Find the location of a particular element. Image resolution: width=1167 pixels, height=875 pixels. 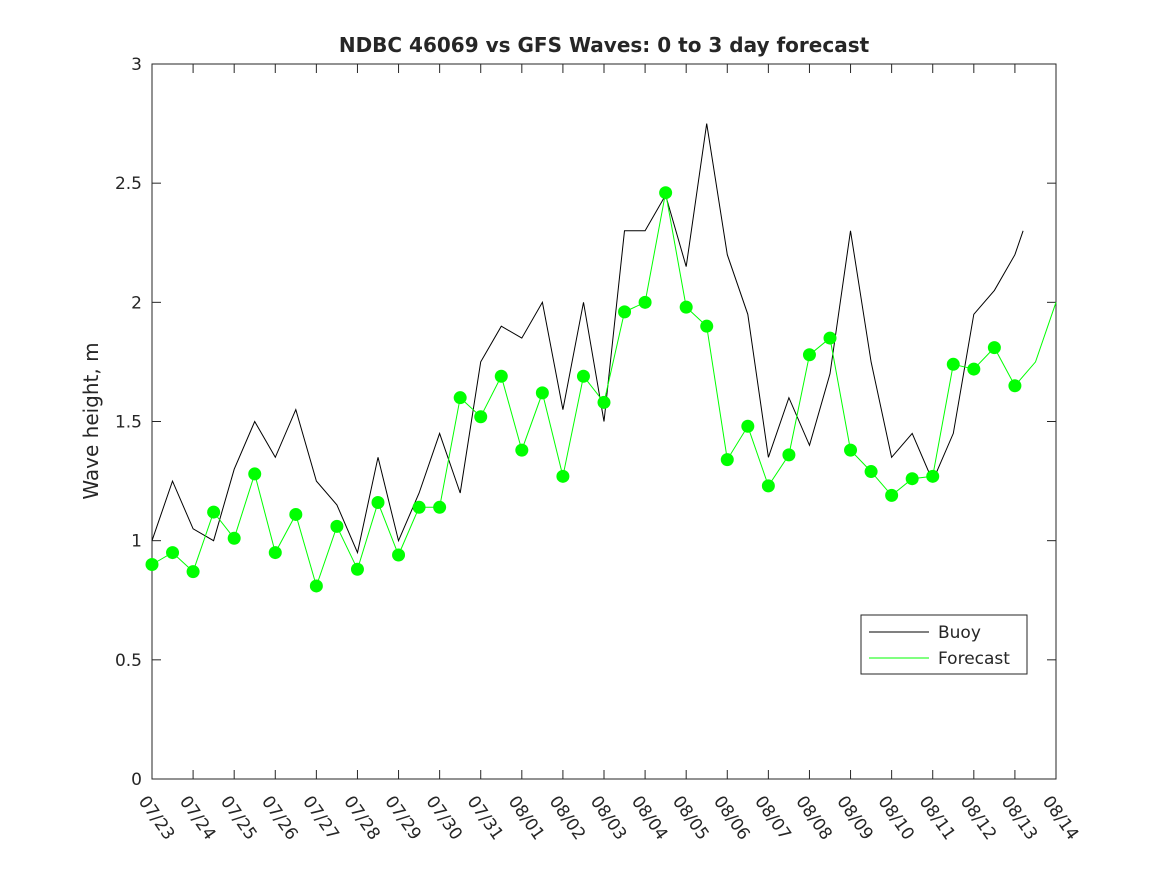

legend-box is located at coordinates (944, 644).